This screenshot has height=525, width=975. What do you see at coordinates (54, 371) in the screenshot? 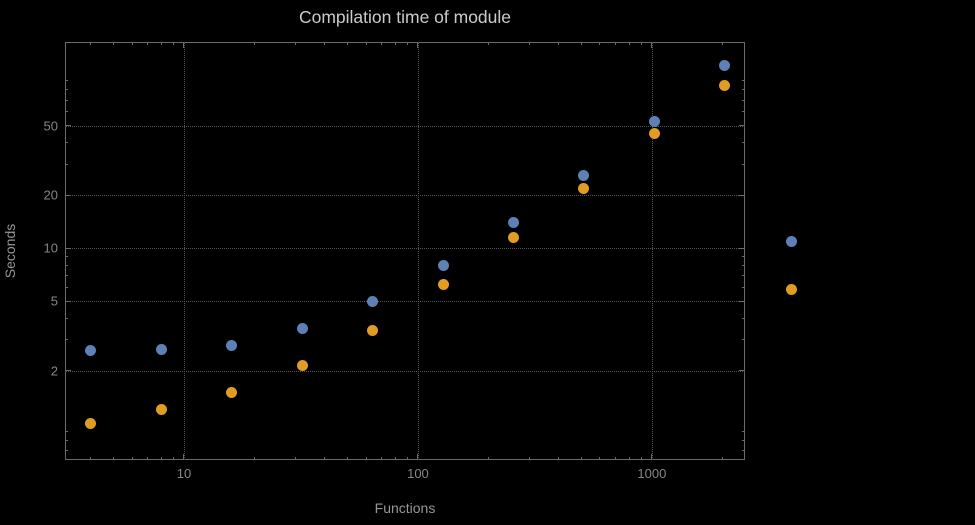
I see `y-tick-label: 2` at bounding box center [54, 371].